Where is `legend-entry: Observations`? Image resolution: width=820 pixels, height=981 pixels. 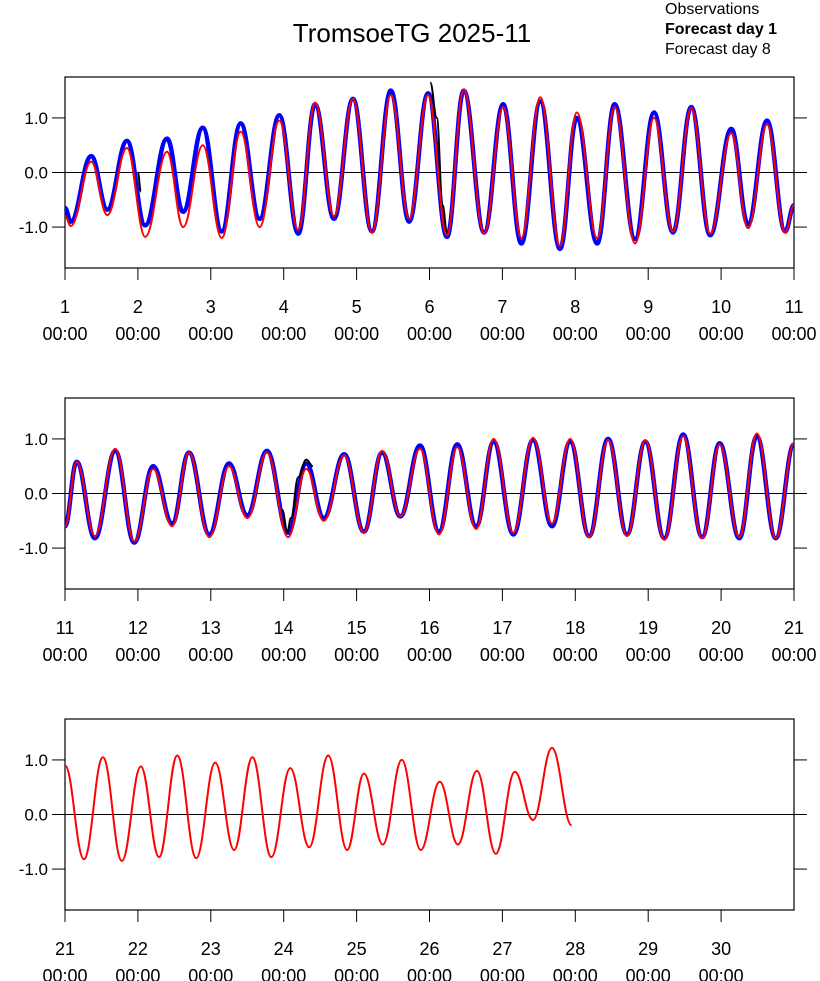
legend-entry: Observations is located at coordinates (712, 9).